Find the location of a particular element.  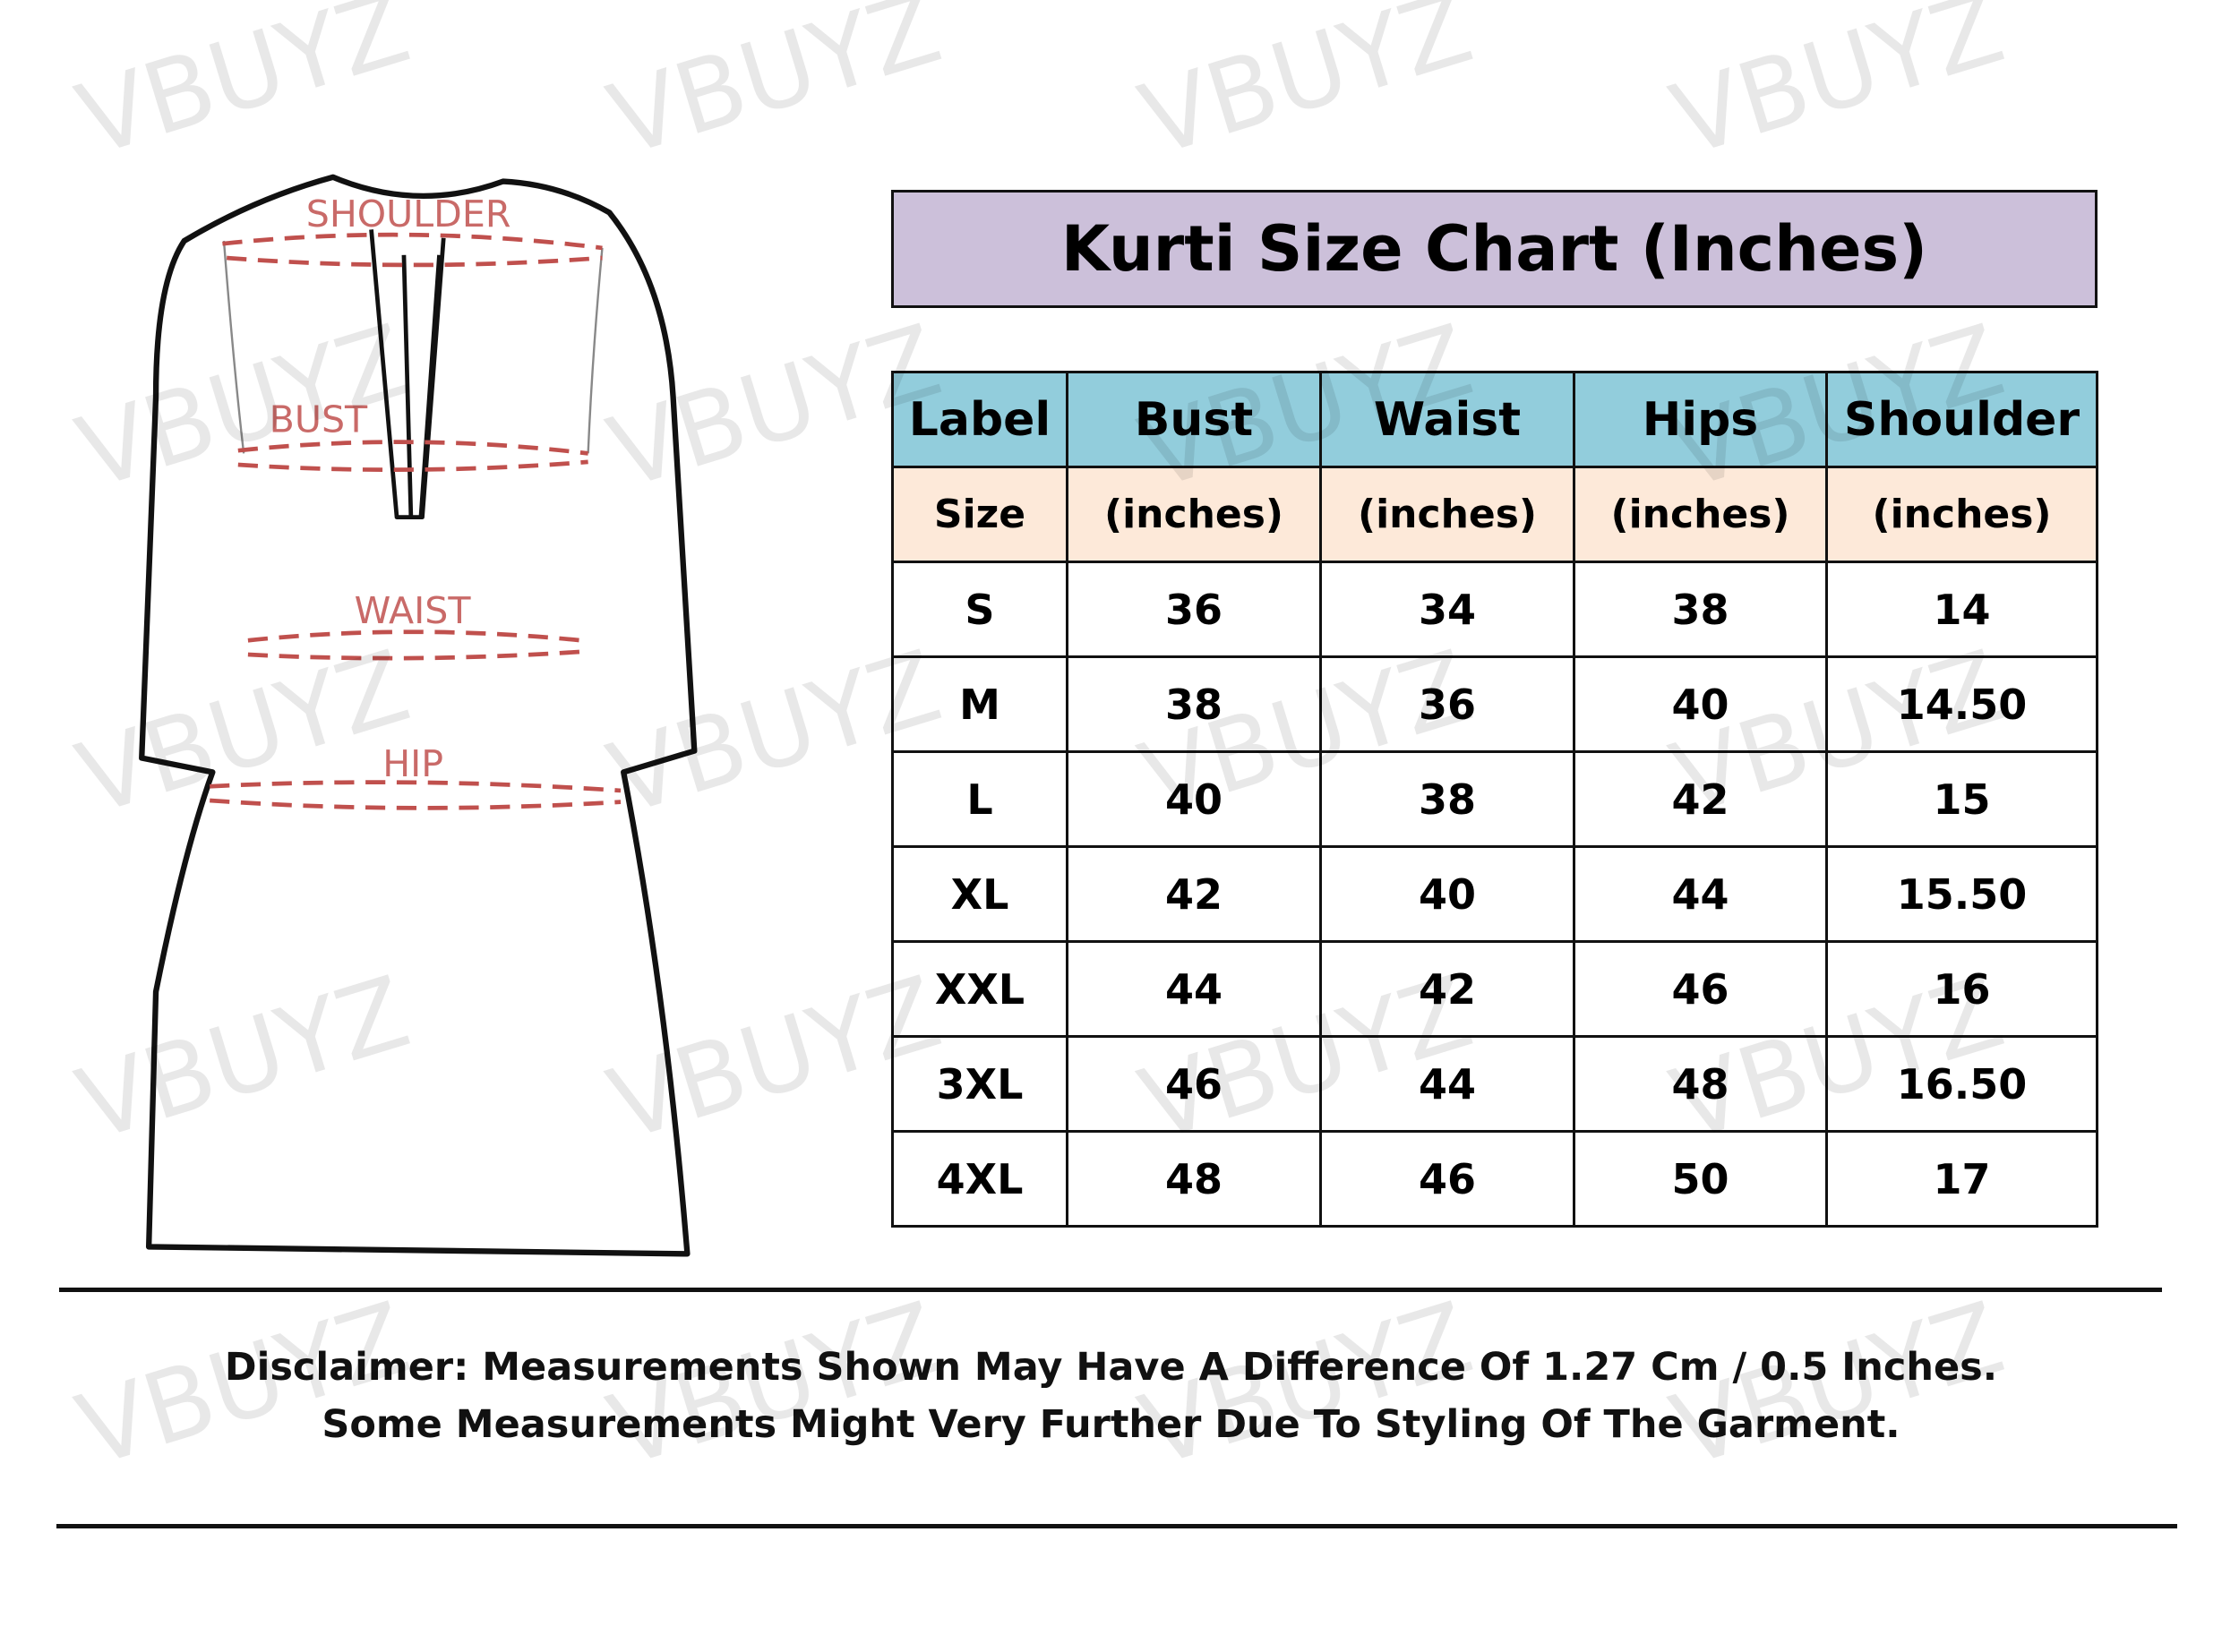

divider-bottom is located at coordinates (1116, 1526).